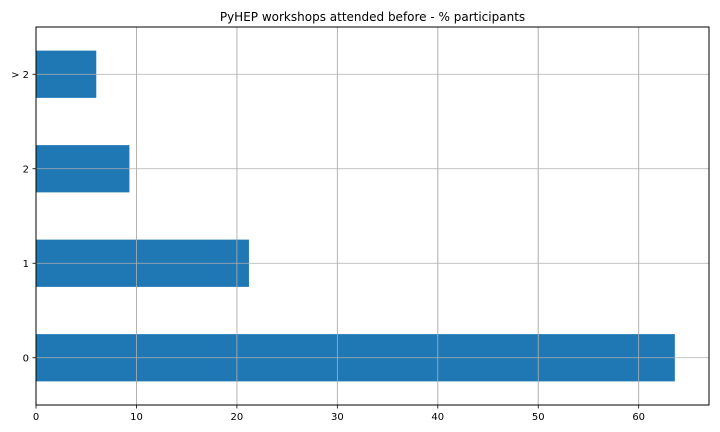  Describe the element at coordinates (538, 417) in the screenshot. I see `x-tick-label: 50` at that location.